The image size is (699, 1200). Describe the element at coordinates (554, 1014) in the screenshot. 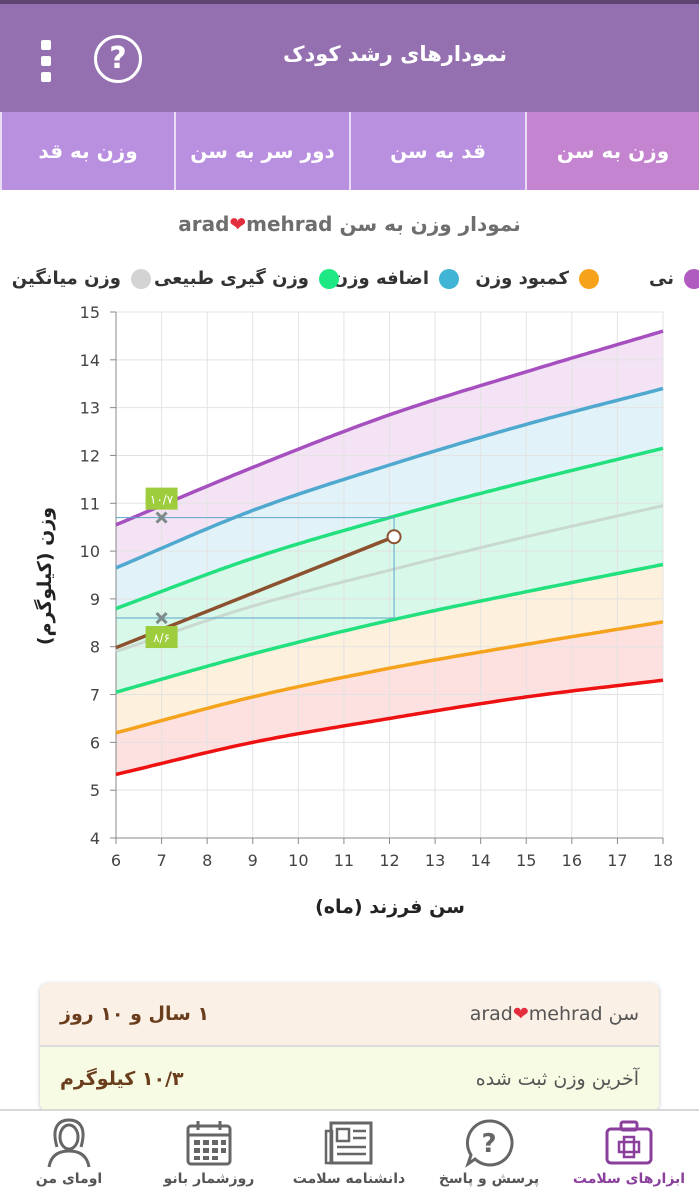

I see `age-label: سن arad❤mehrad` at that location.